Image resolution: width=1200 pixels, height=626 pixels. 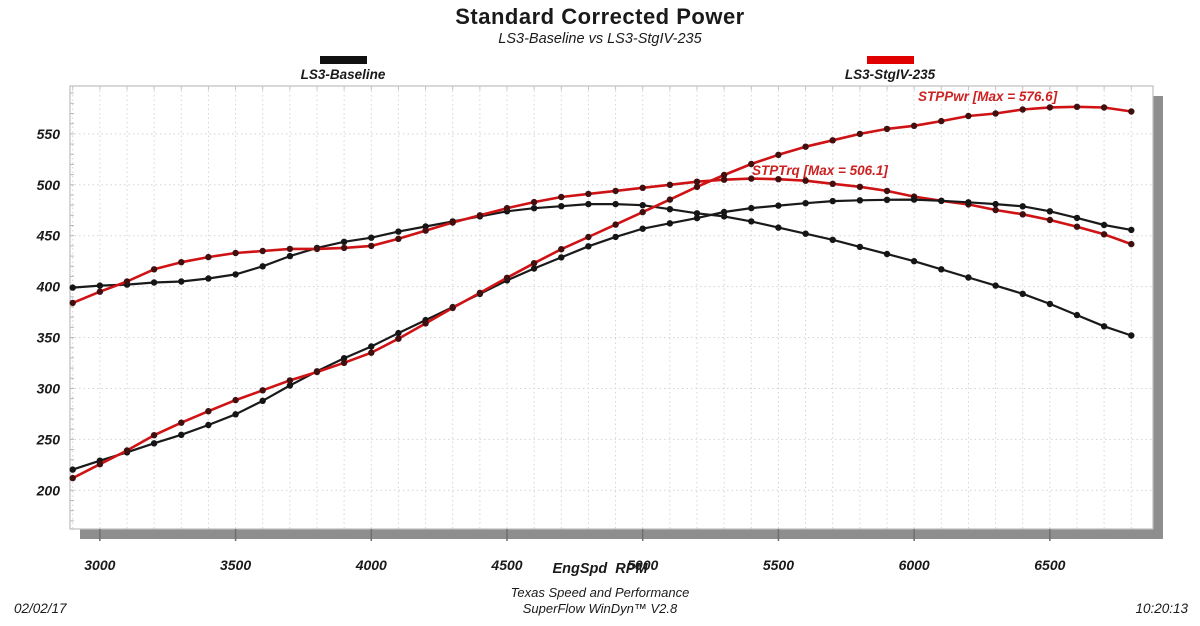 I want to click on y-tick-label: 200, so click(x=48, y=490).